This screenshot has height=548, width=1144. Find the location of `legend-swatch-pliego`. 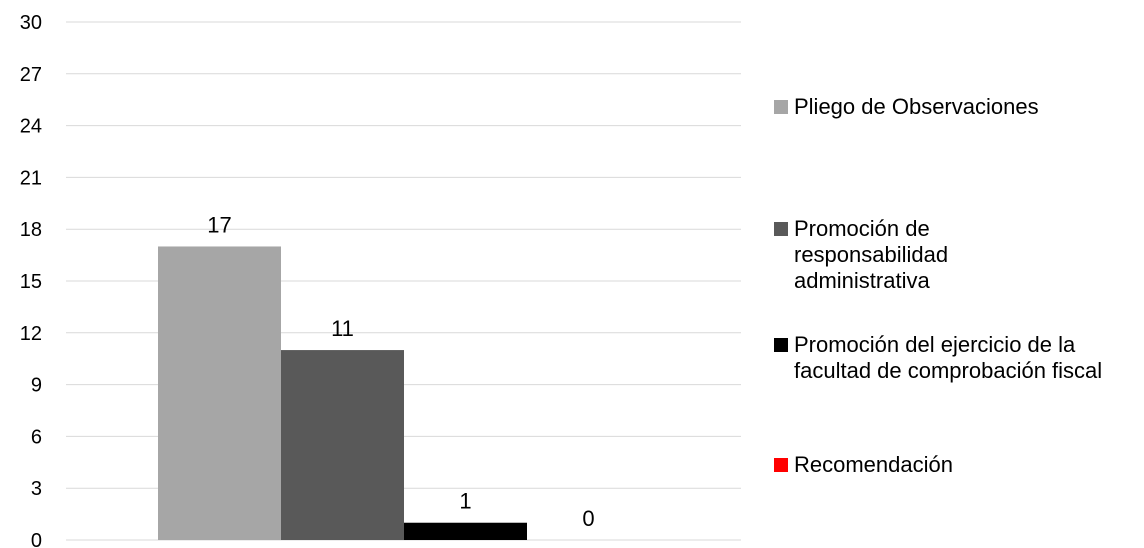

legend-swatch-pliego is located at coordinates (781, 107).